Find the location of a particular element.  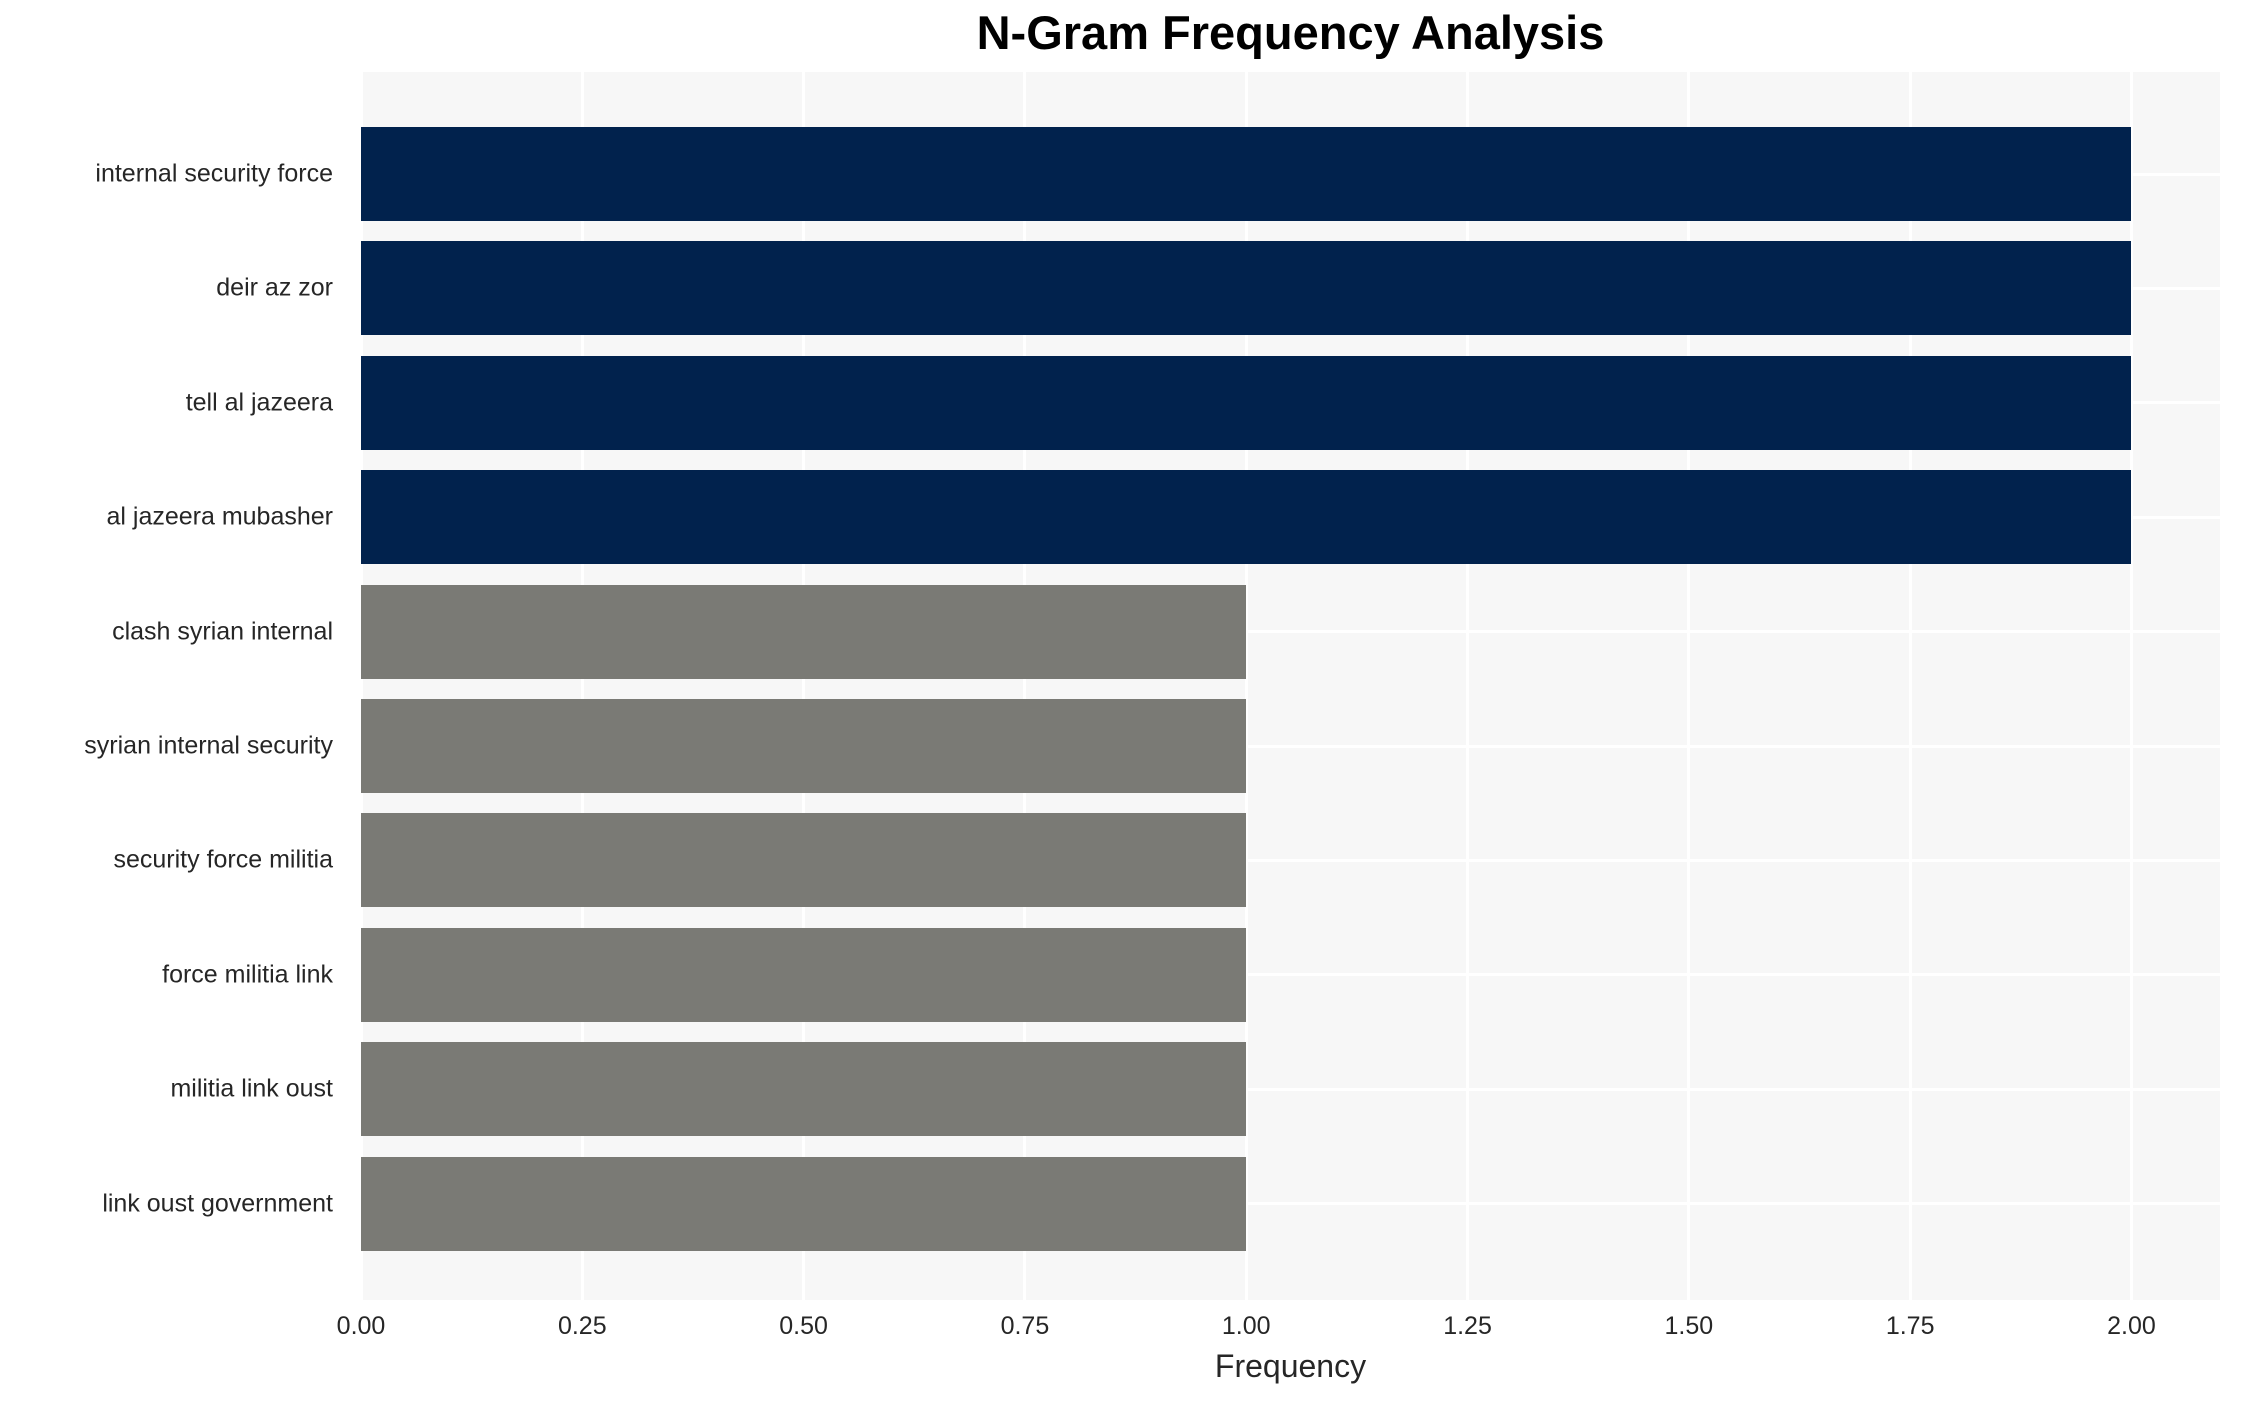

chart-title: N-Gram Frequency Analysis is located at coordinates (1290, 32).